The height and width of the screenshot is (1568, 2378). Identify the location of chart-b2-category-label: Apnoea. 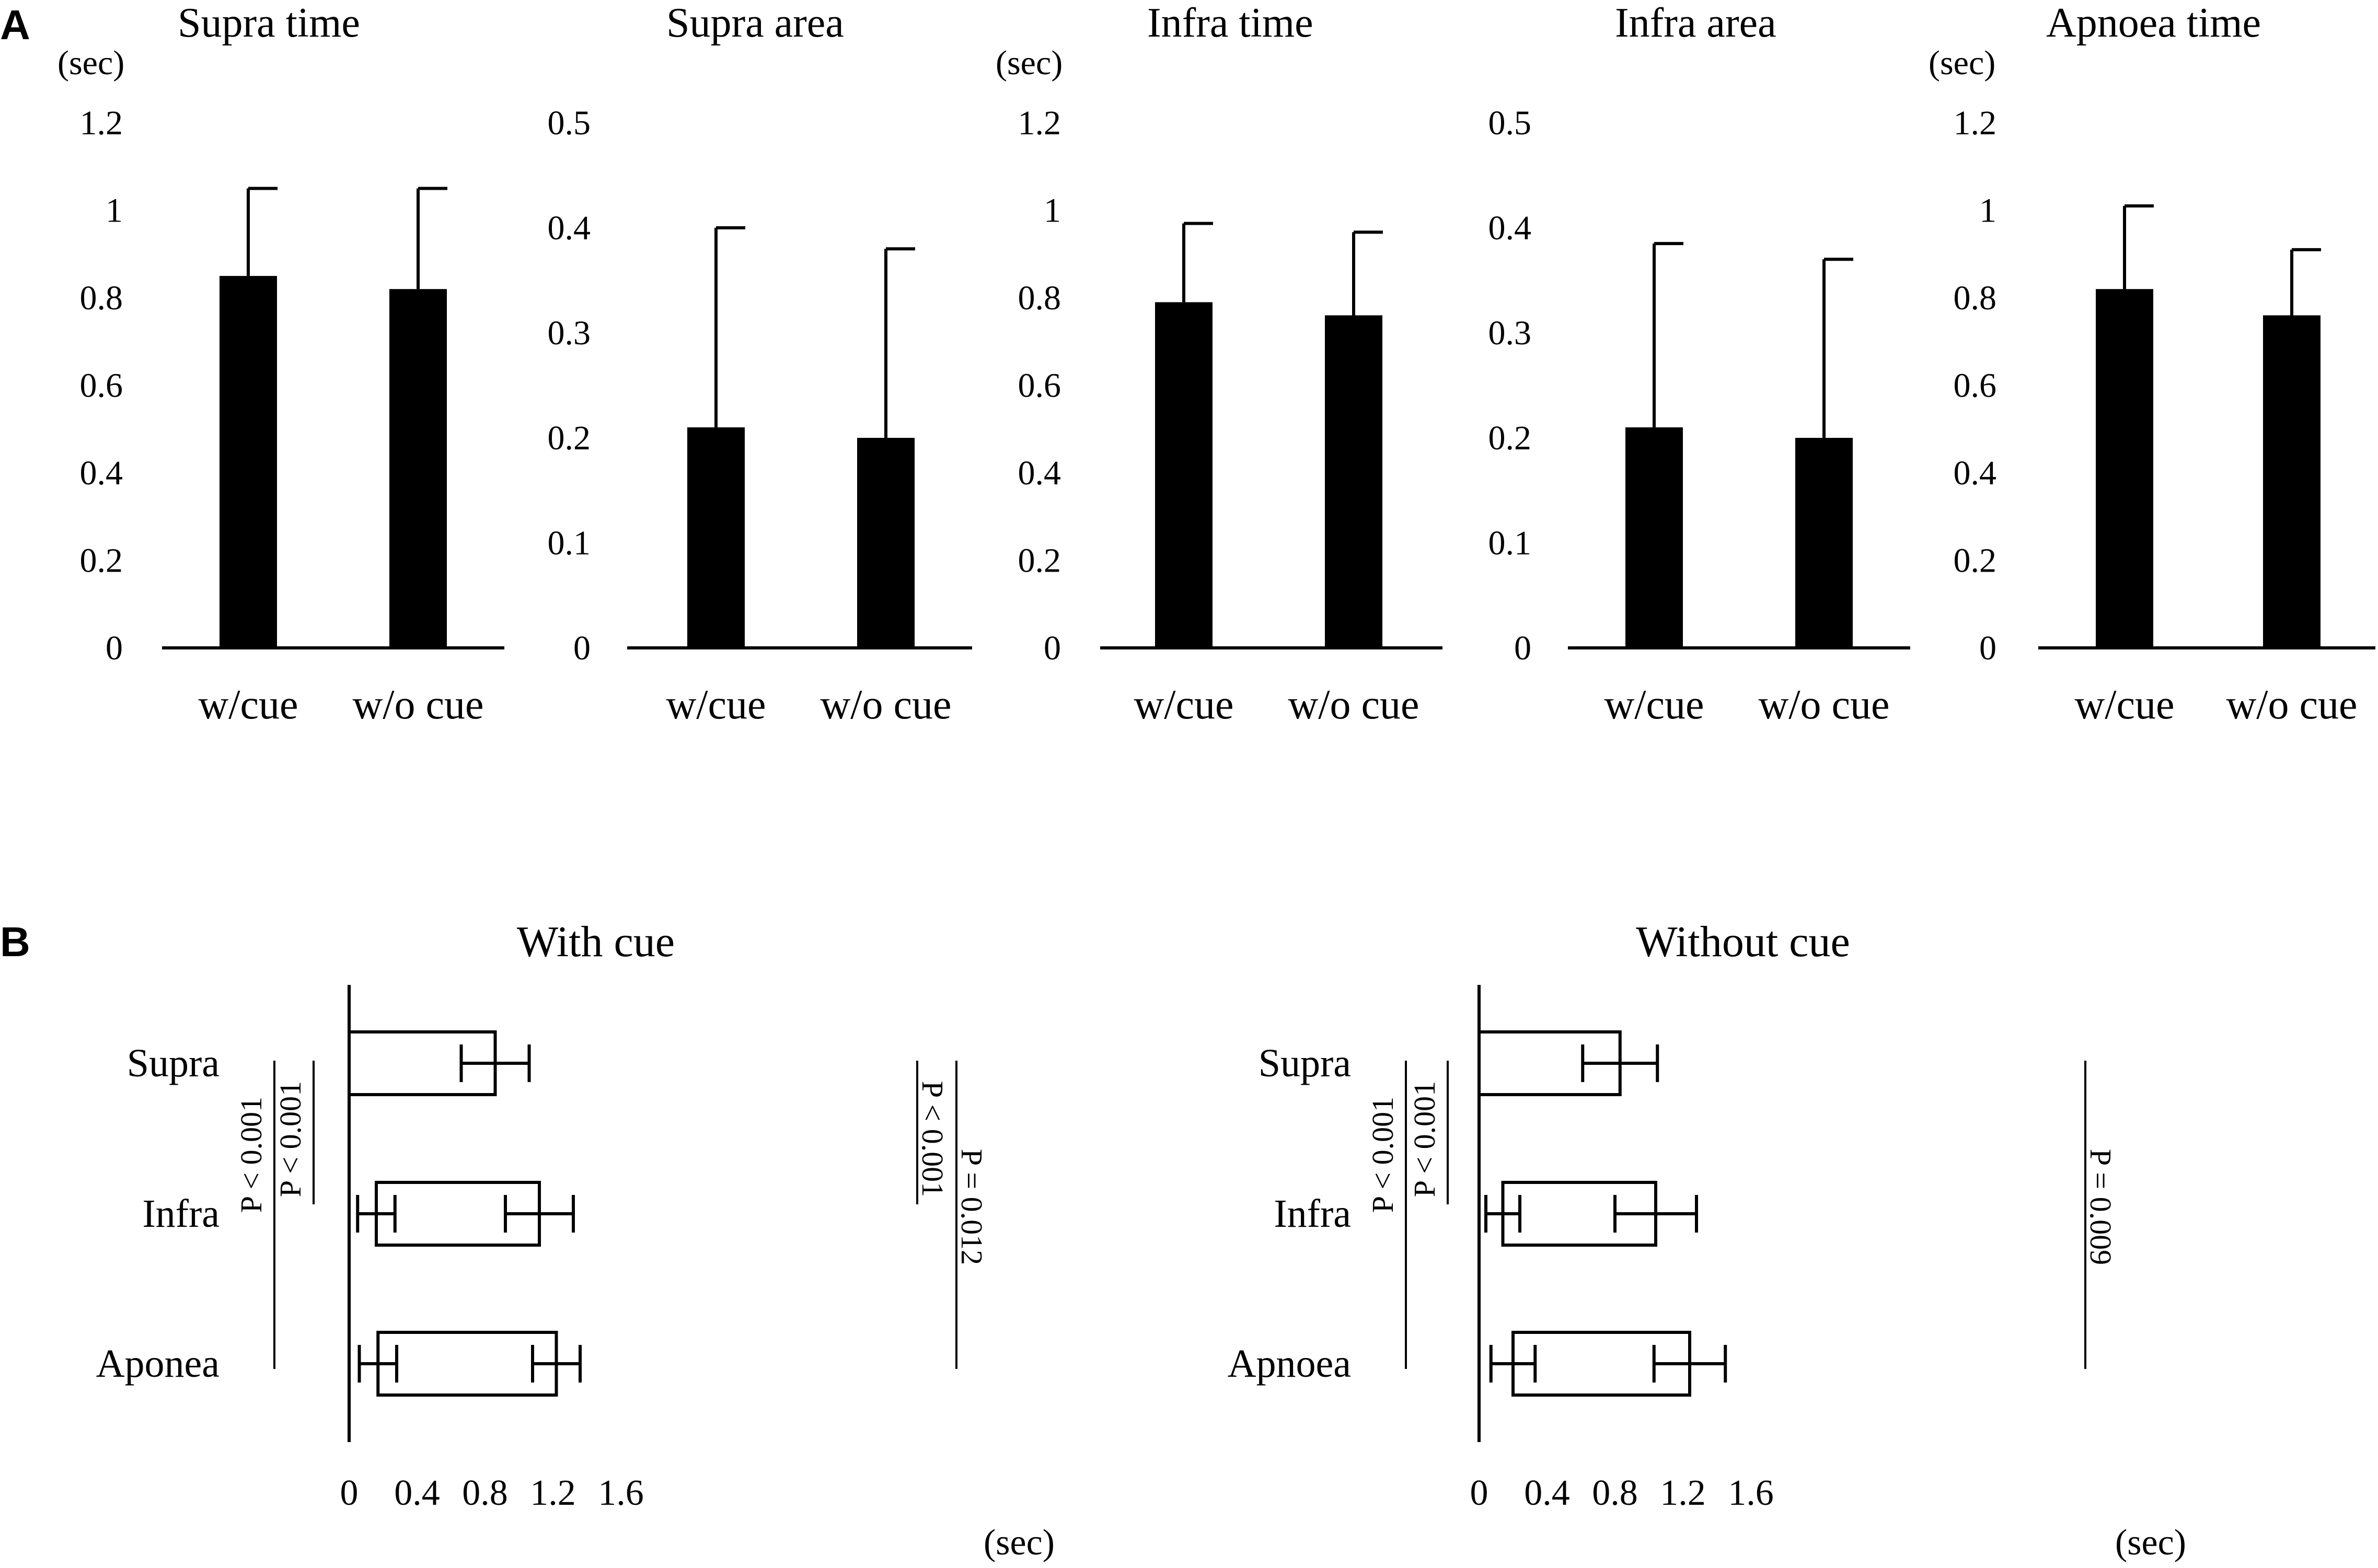
(1289, 1364).